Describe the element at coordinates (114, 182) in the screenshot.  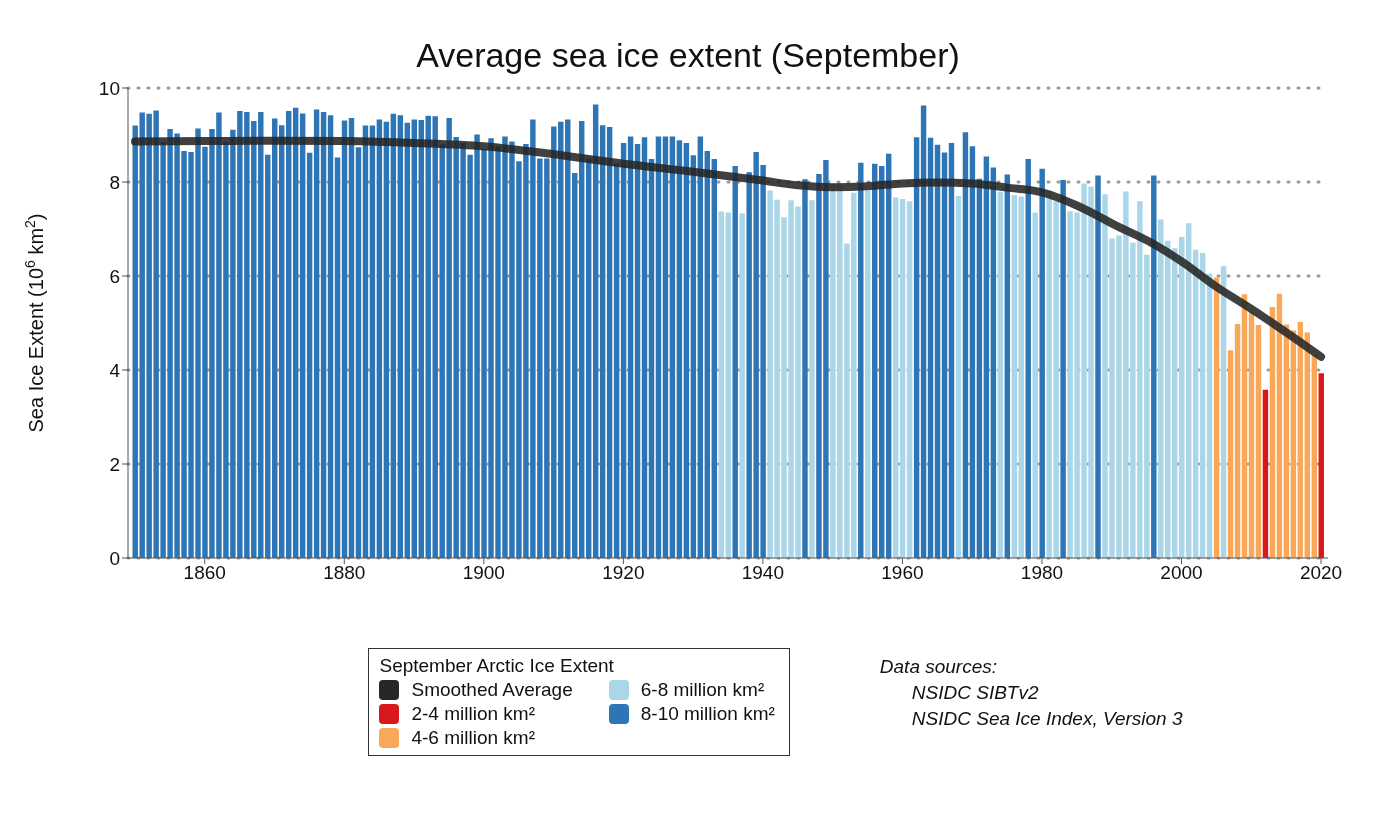
I see `y-tick-label: 8` at that location.